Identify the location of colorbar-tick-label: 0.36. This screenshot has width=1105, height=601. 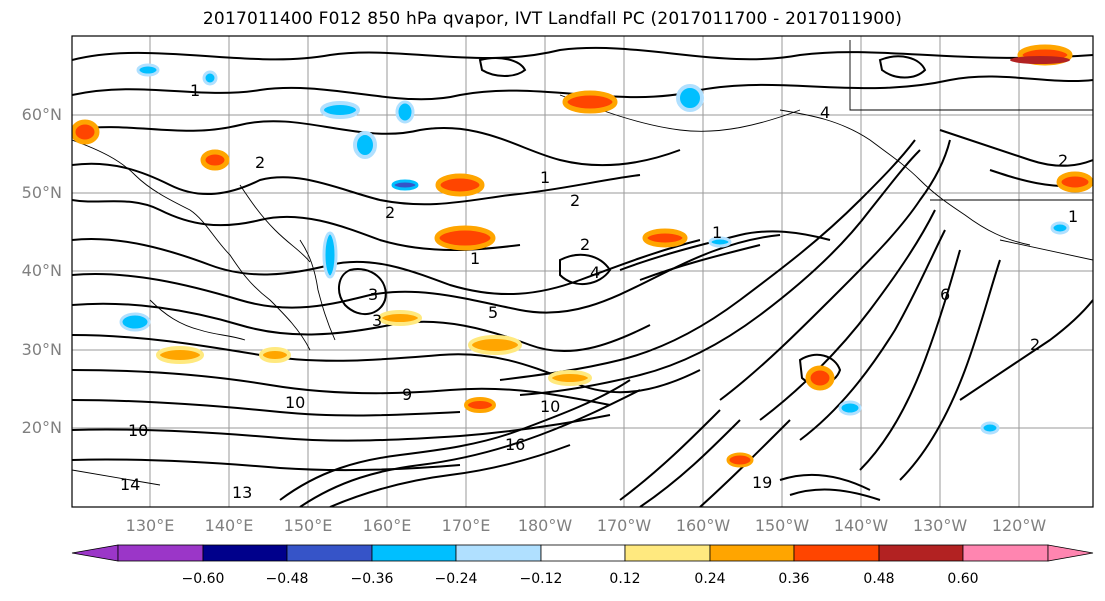
(794, 579).